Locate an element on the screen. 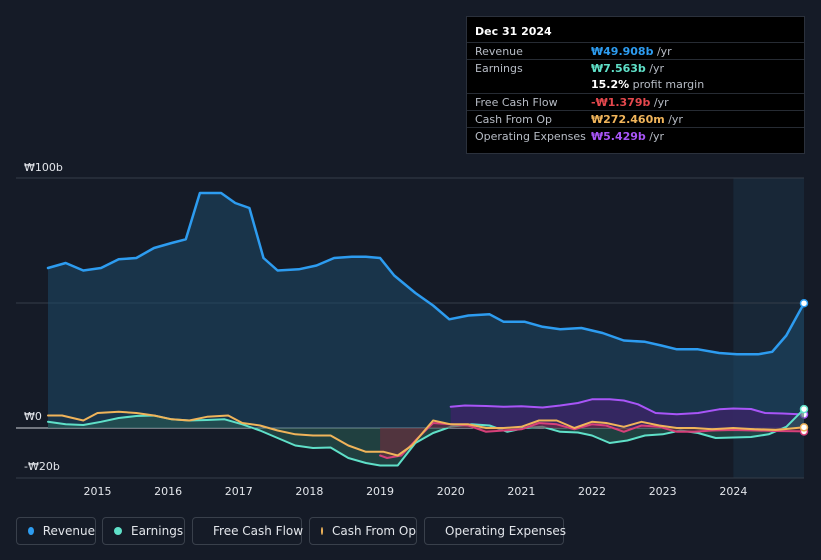 The image size is (821, 560). tooltip-row-label: Free Cash Flow is located at coordinates (516, 102).